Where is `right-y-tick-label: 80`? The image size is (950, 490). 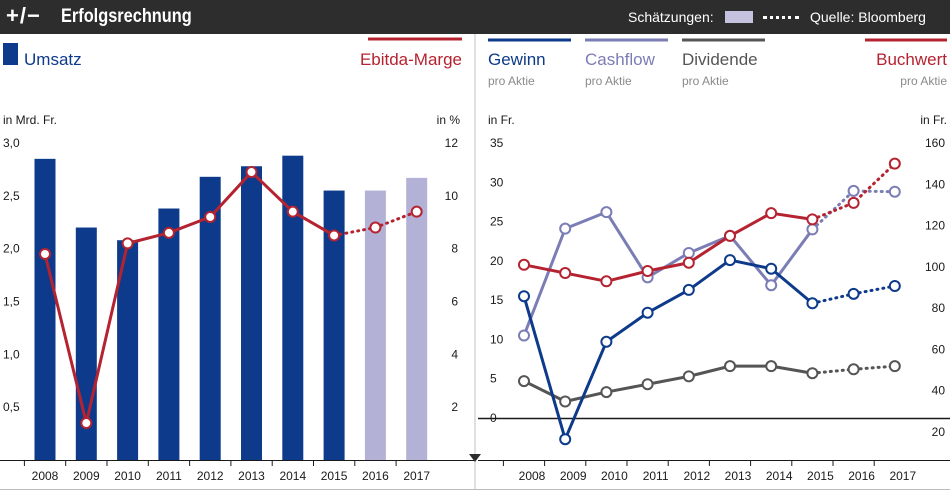 right-y-tick-label: 80 is located at coordinates (939, 308).